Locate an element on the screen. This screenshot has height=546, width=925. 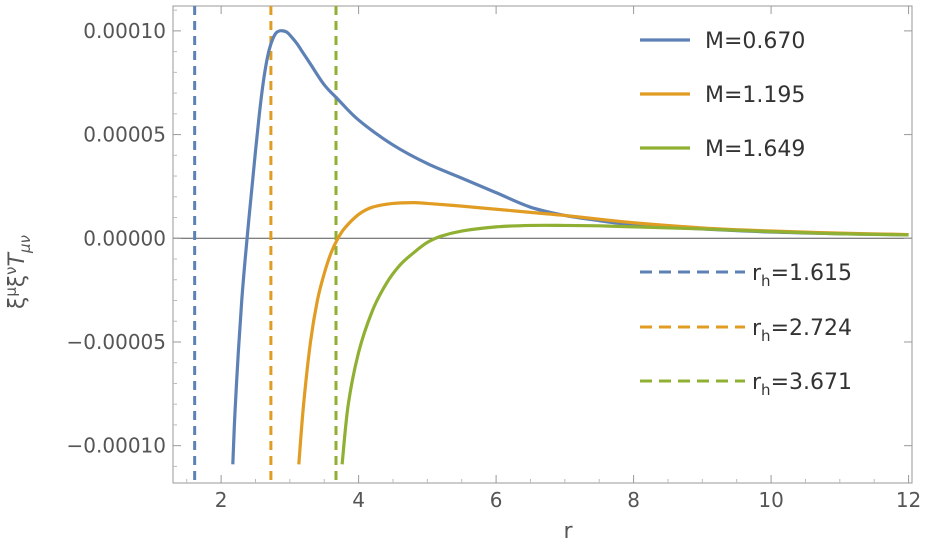
legend-label-horizon: rh=1.615 is located at coordinates (802, 275).